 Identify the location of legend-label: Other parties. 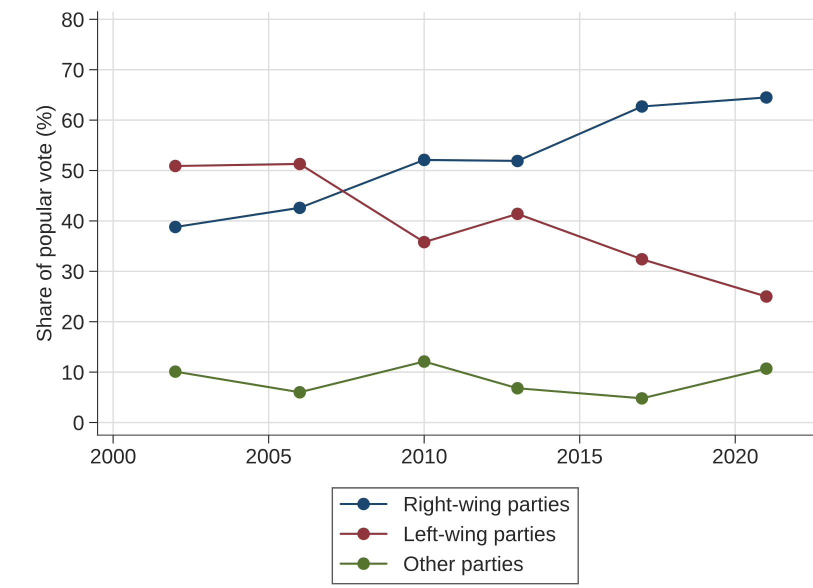
(463, 566).